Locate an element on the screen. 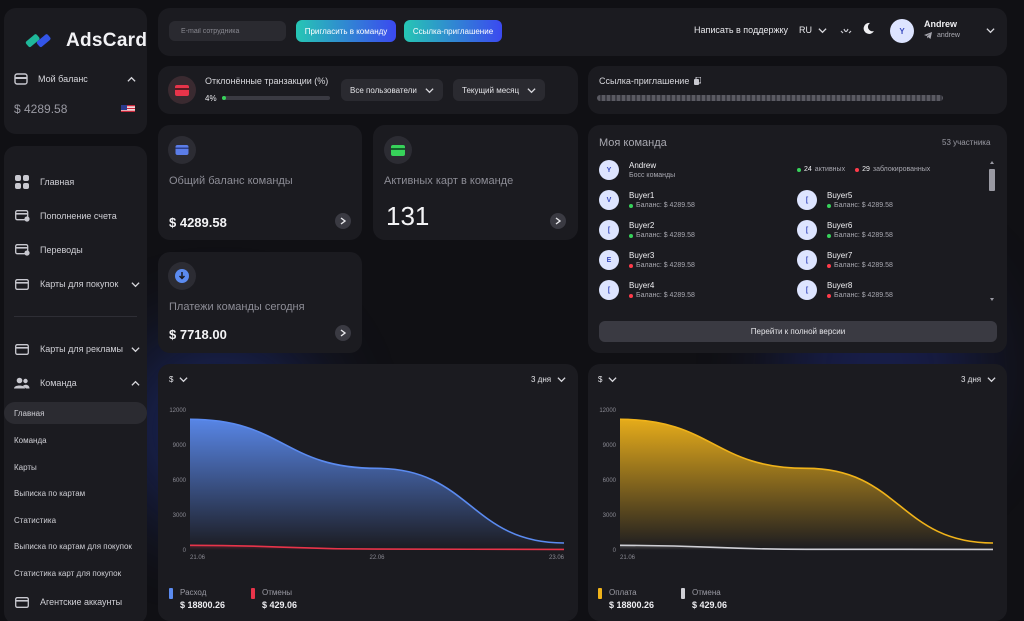 The width and height of the screenshot is (1024, 621). team-member: V Buyer1 Баланс: $ 4289.58 is located at coordinates (647, 200).